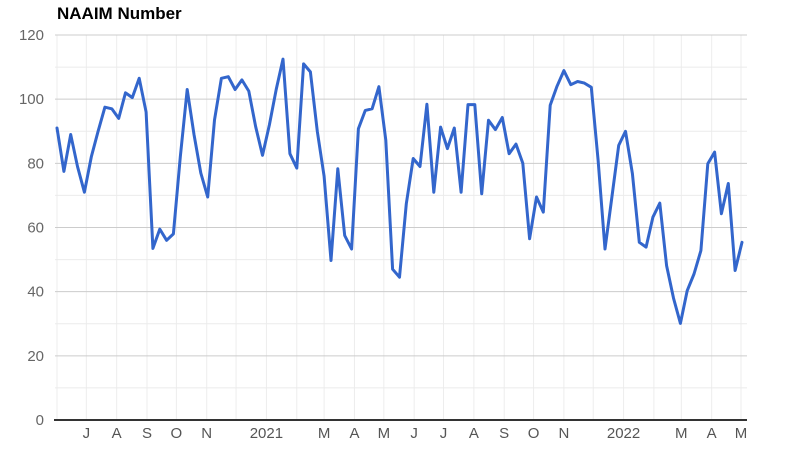 The image size is (787, 471). I want to click on y-tick-label: 100, so click(31, 99).